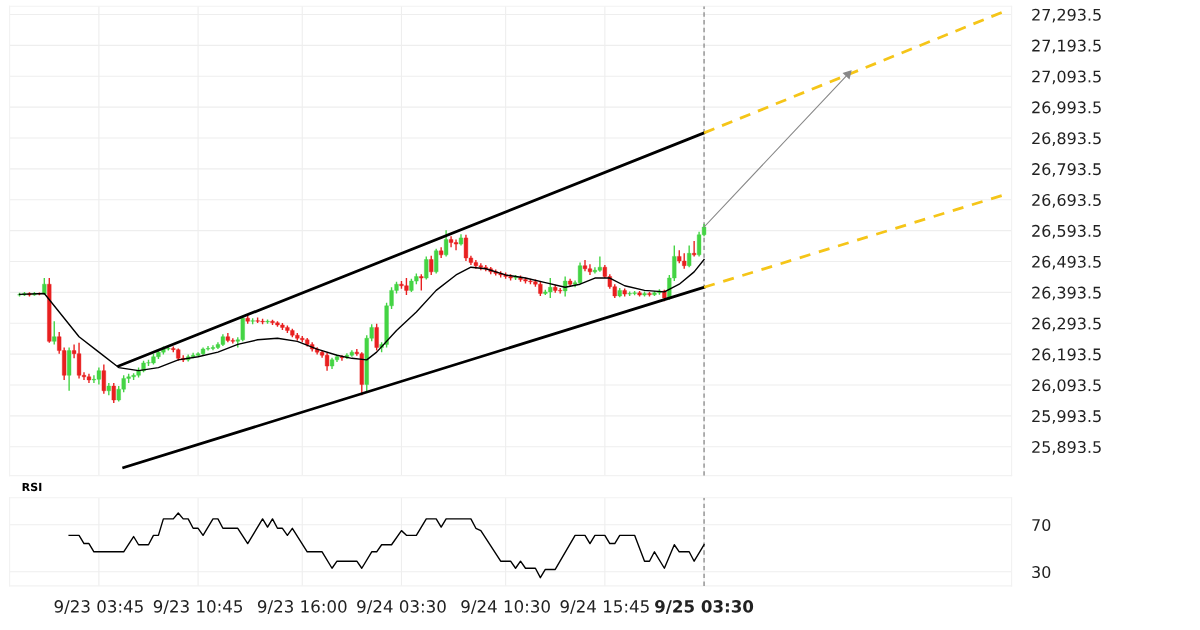  What do you see at coordinates (1066, 200) in the screenshot?
I see `y-tick-label: 26,693.5` at bounding box center [1066, 200].